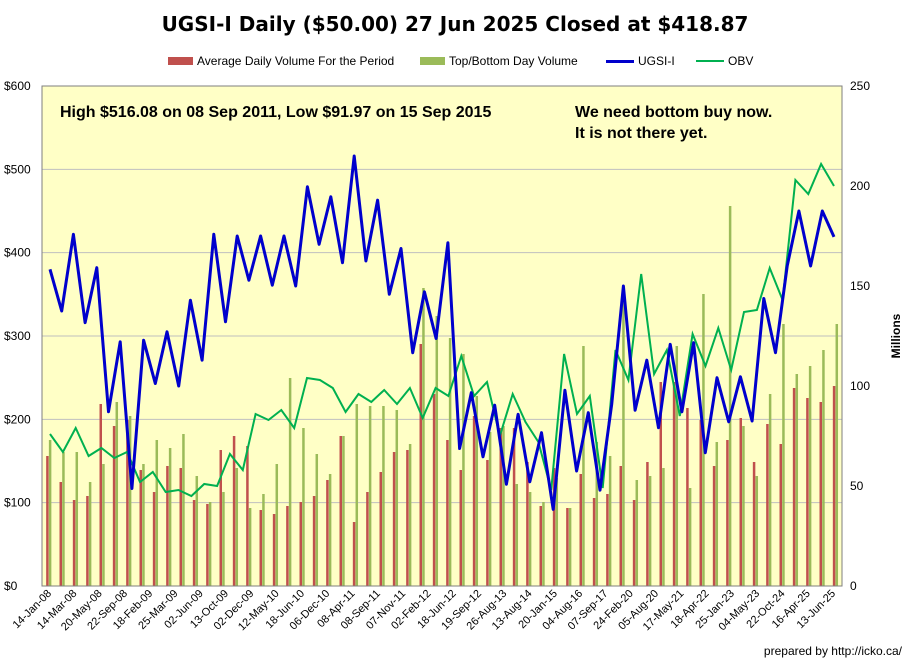  Describe the element at coordinates (640, 61) in the screenshot. I see `legend-item-ugsi: UGSI-I` at that location.